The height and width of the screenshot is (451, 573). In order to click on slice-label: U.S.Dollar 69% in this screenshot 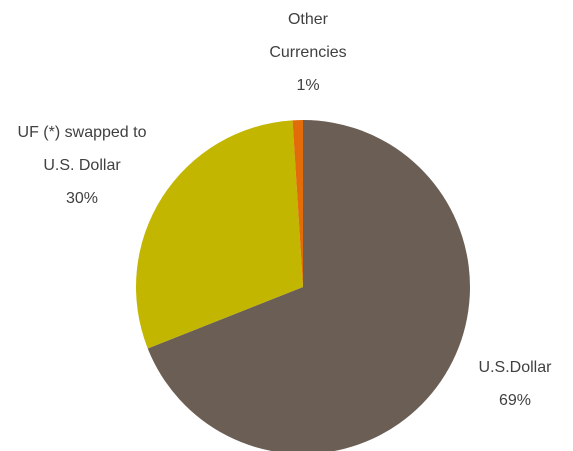, I will do `click(515, 384)`.